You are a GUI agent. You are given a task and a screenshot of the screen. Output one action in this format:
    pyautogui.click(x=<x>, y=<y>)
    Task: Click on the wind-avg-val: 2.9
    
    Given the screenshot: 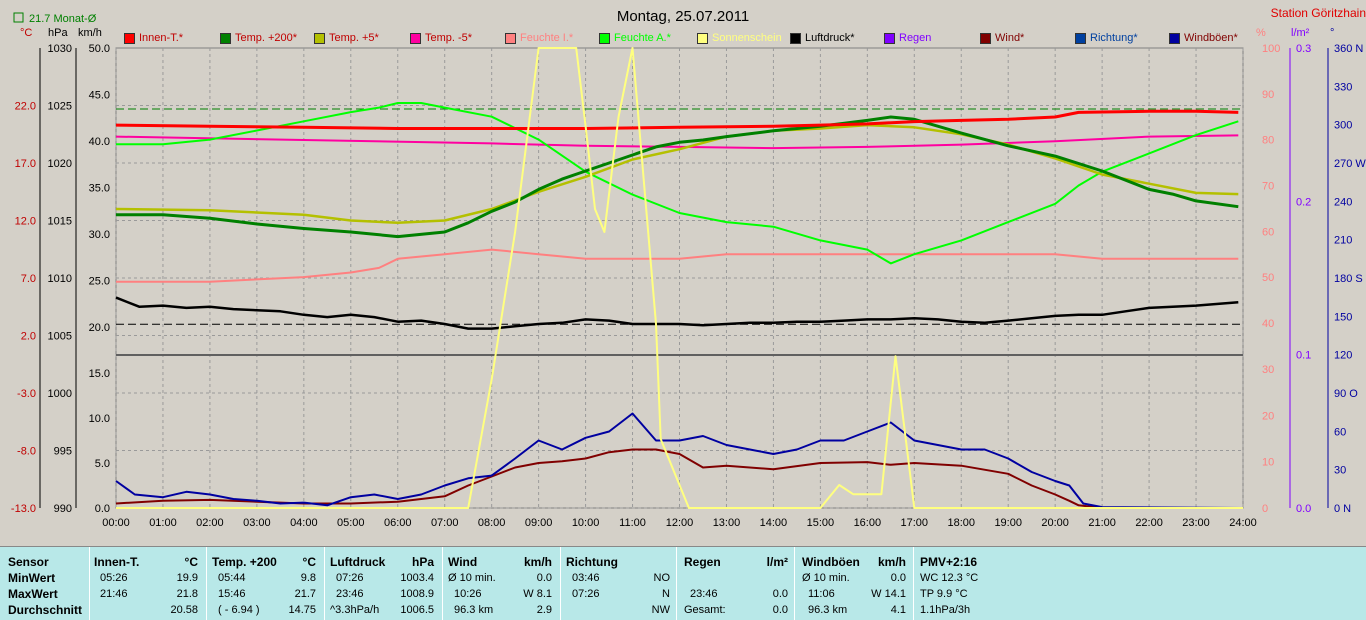 What is the action you would take?
    pyautogui.click(x=544, y=610)
    